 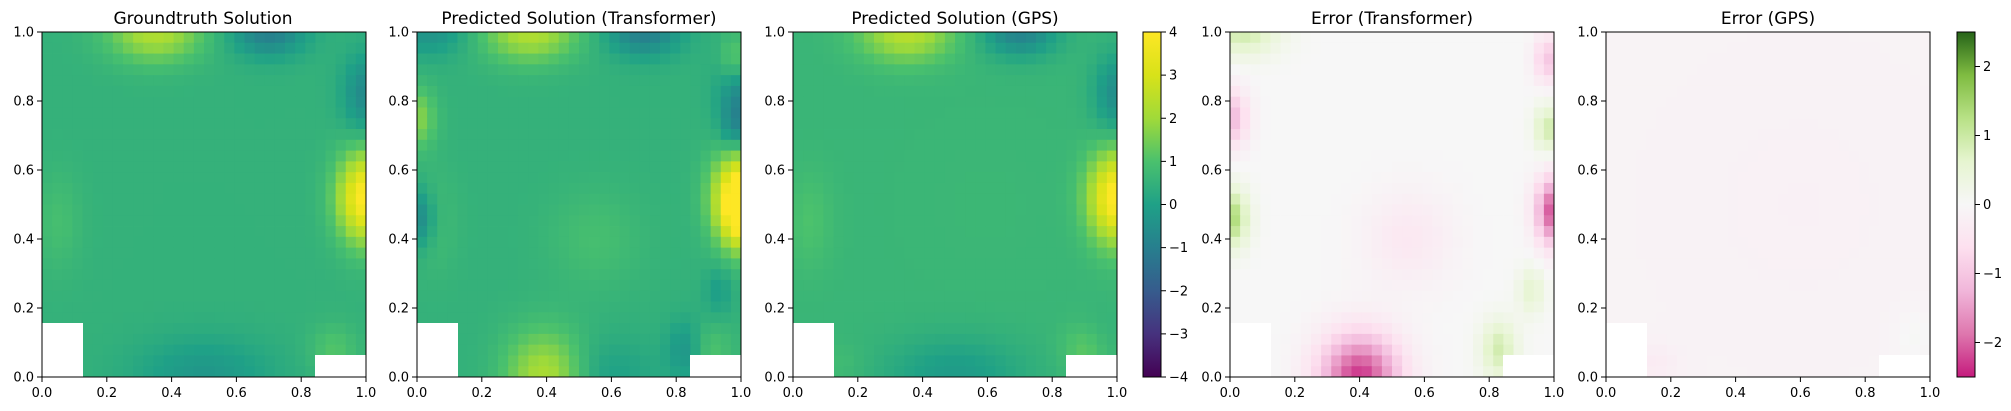 What do you see at coordinates (1052, 393) in the screenshot?
I see `x-tick-label: 0.8` at bounding box center [1052, 393].